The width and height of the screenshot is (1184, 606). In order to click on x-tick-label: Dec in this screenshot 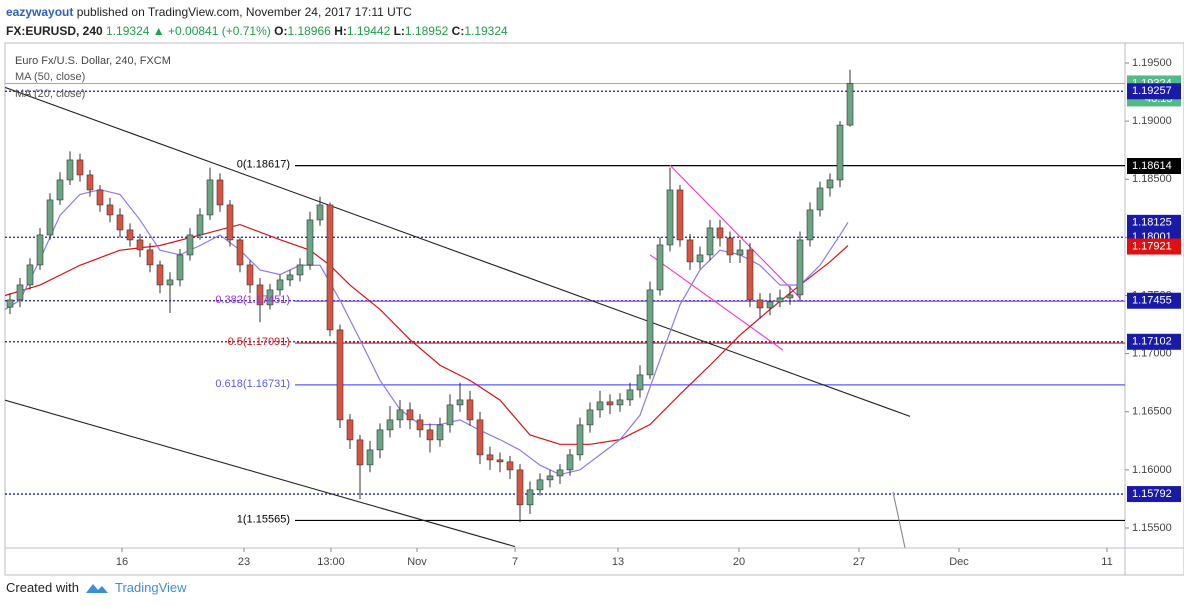, I will do `click(959, 562)`.